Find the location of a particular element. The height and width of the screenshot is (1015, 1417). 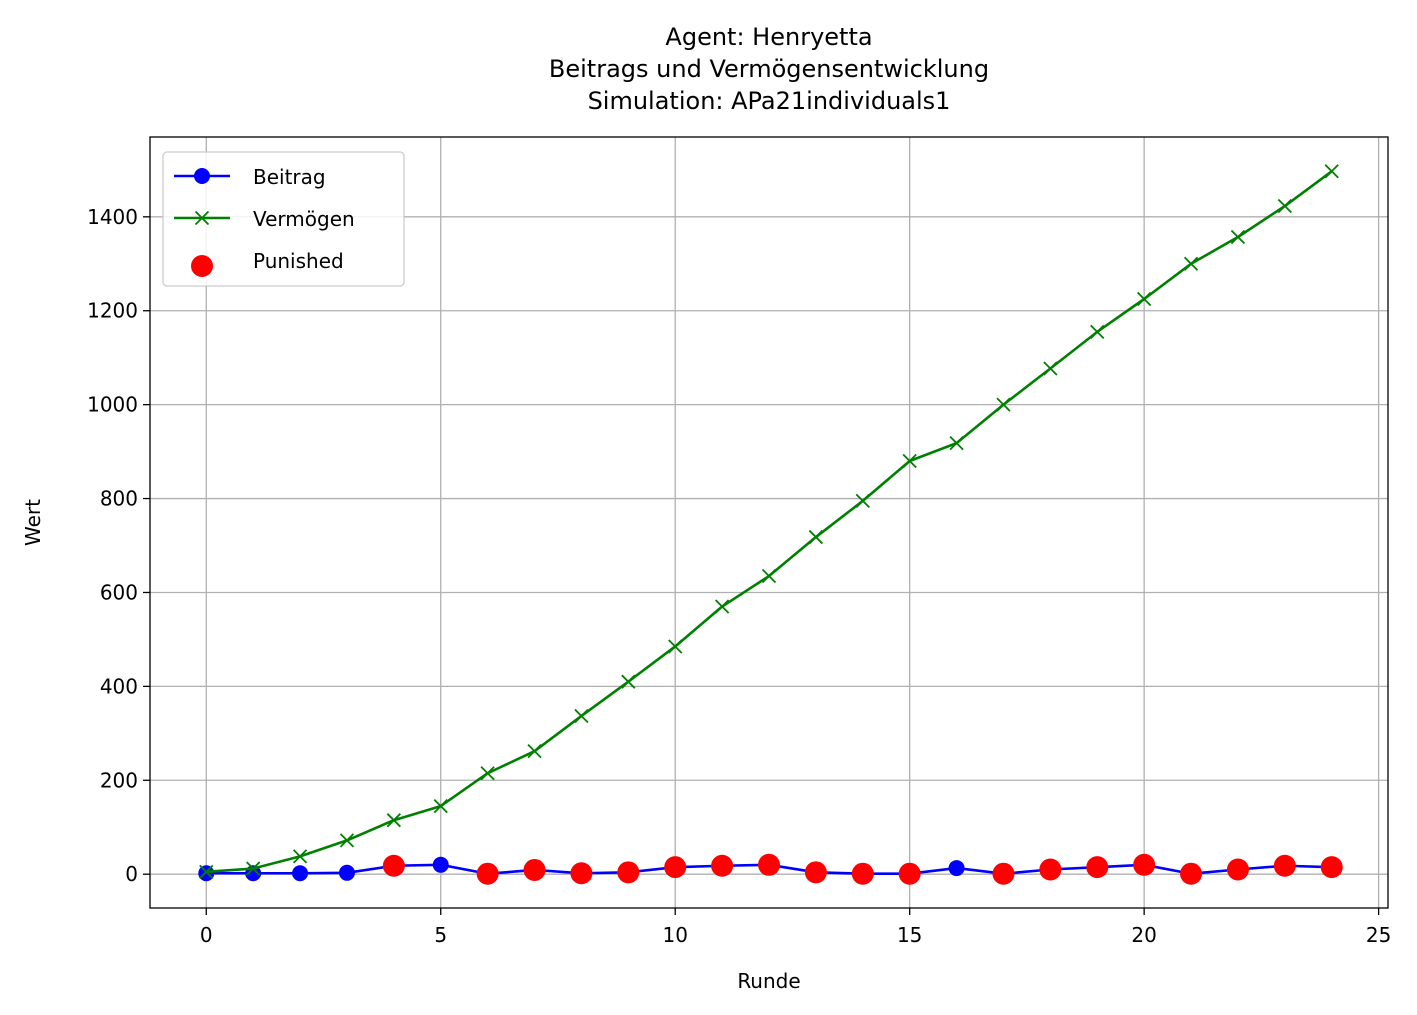

legend-item: Vermögen is located at coordinates (264, 219).